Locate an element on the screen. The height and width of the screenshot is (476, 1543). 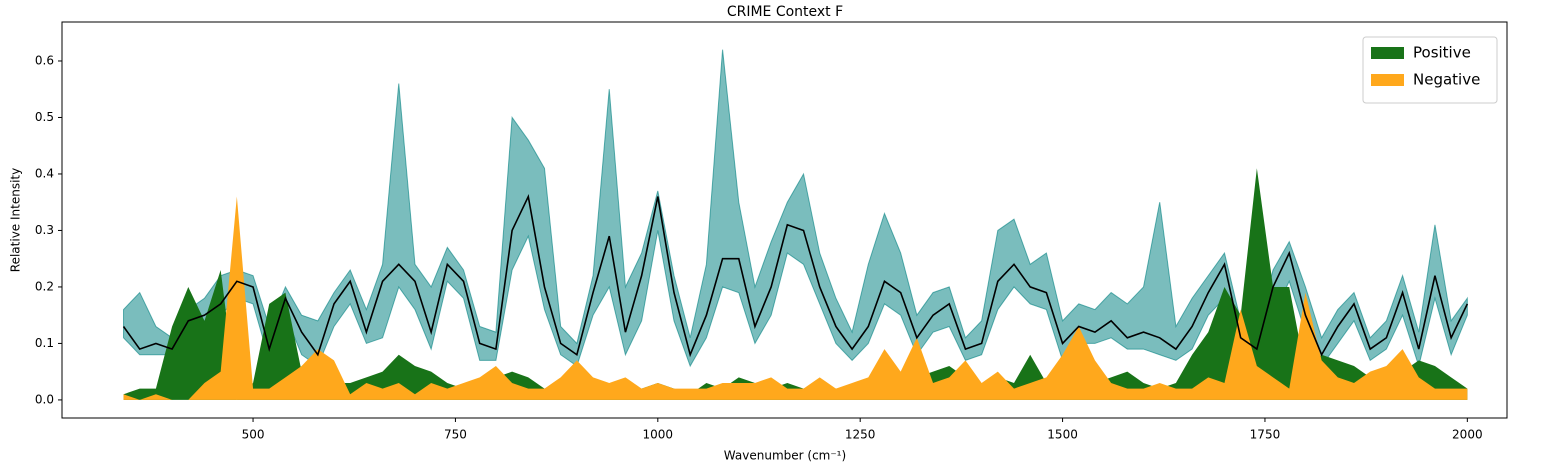
y-tick-label: 0.1 is located at coordinates (44, 343).